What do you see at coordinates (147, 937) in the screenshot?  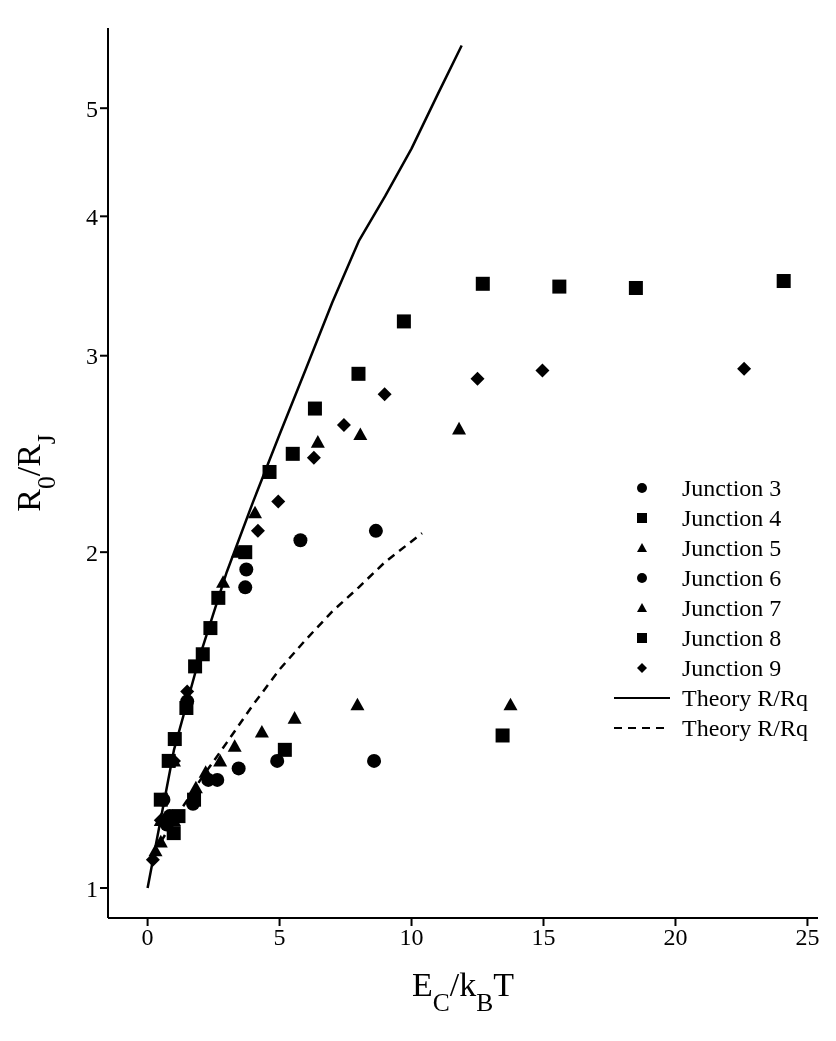 I see `x-tick-label: 0` at bounding box center [147, 937].